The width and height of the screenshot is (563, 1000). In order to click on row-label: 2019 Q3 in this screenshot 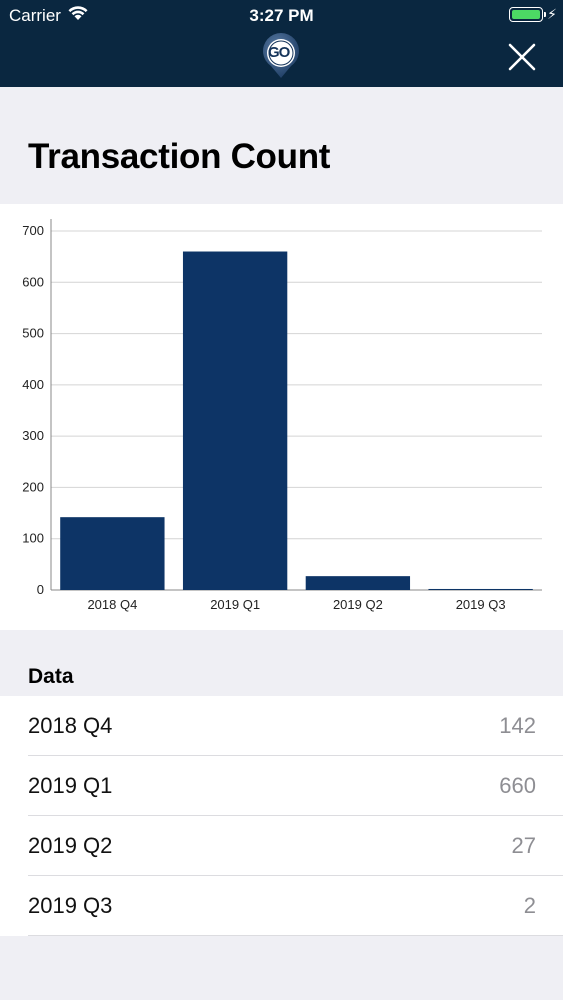, I will do `click(70, 905)`.